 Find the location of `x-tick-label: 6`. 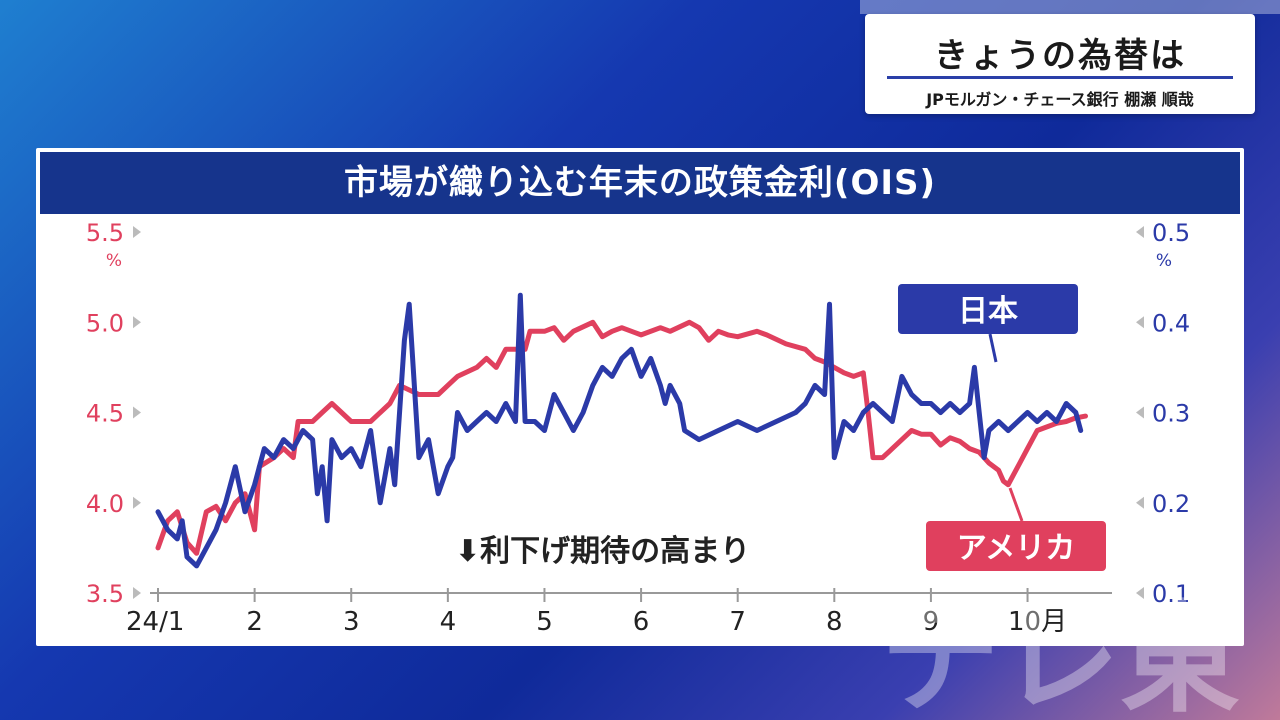

x-tick-label: 6 is located at coordinates (641, 622).